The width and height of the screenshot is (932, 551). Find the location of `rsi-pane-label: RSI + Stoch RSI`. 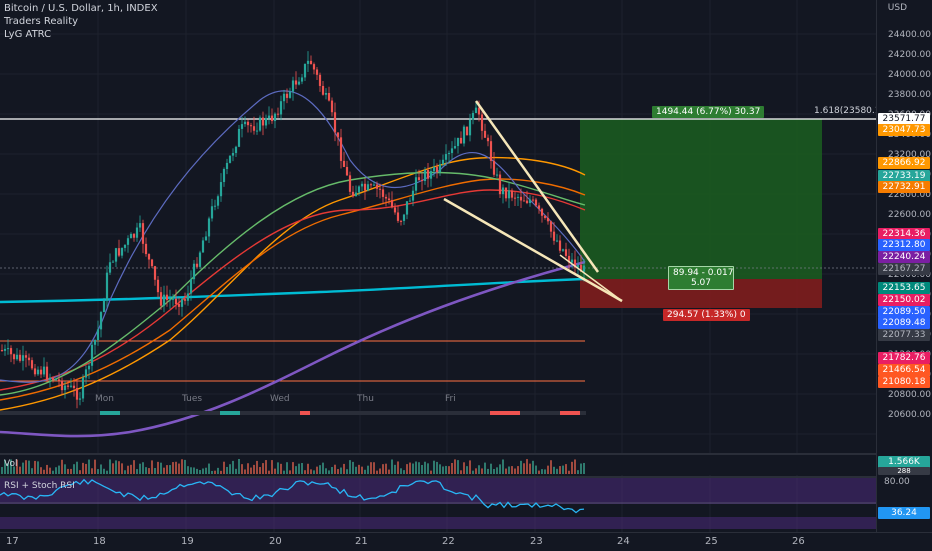

rsi-pane-label: RSI + Stoch RSI is located at coordinates (39, 486).